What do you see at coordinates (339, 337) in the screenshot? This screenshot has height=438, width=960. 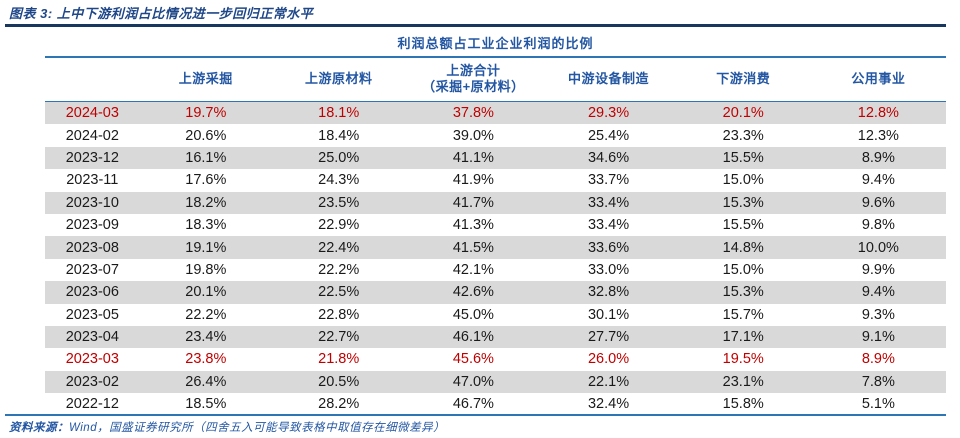 I see `row-value: 22.7%` at bounding box center [339, 337].